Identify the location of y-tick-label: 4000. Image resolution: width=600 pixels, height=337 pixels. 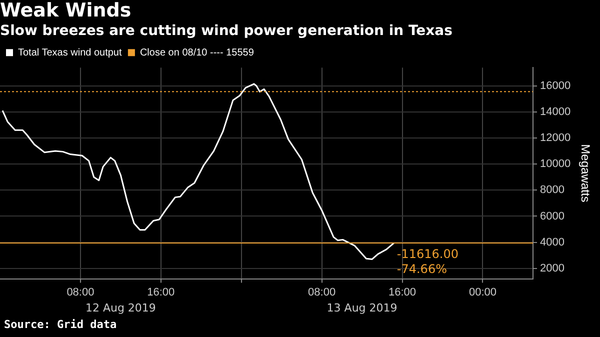
(552, 242).